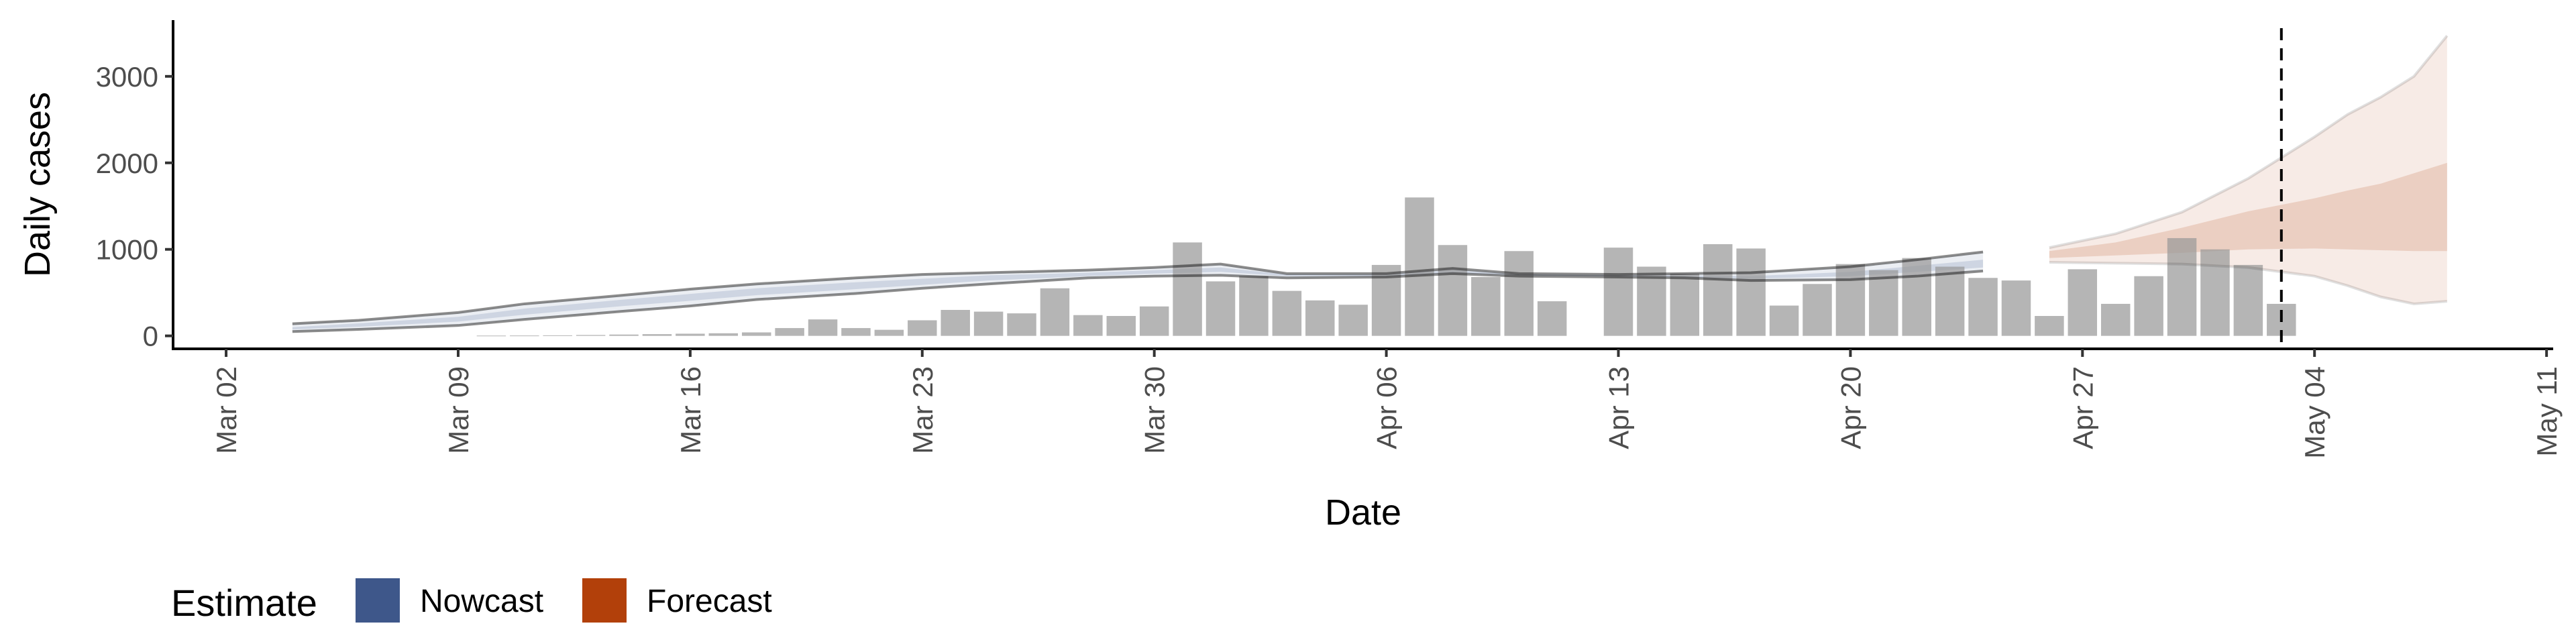  I want to click on y-tick-label: 2000, so click(127, 163).